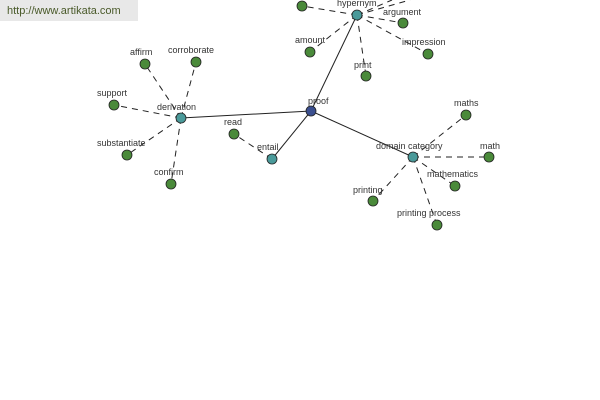  I want to click on label-hypernym: hypernym, so click(357, 4).